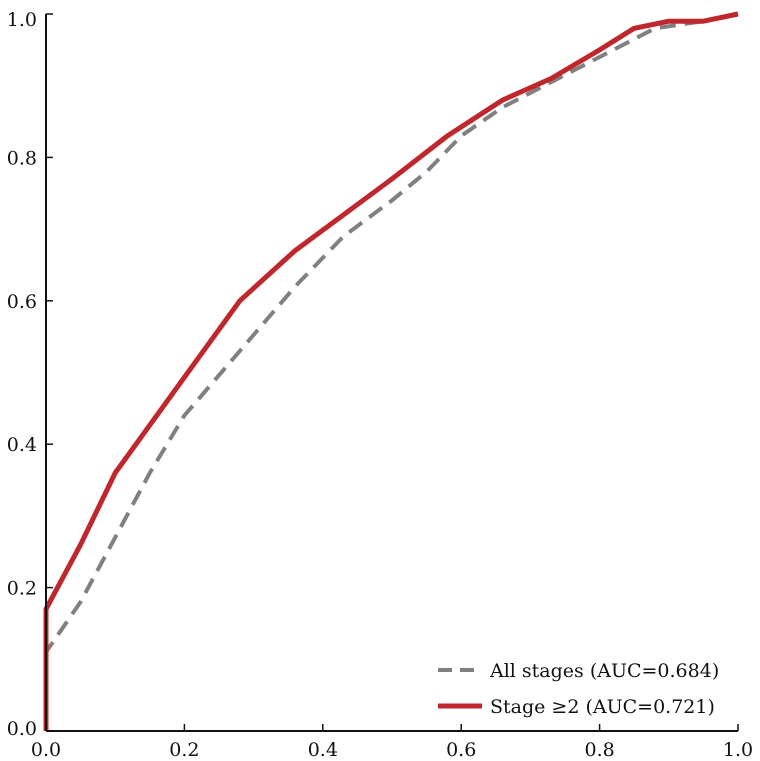 This screenshot has width=760, height=761. What do you see at coordinates (46, 750) in the screenshot?
I see `x-tick-label: 0.0` at bounding box center [46, 750].